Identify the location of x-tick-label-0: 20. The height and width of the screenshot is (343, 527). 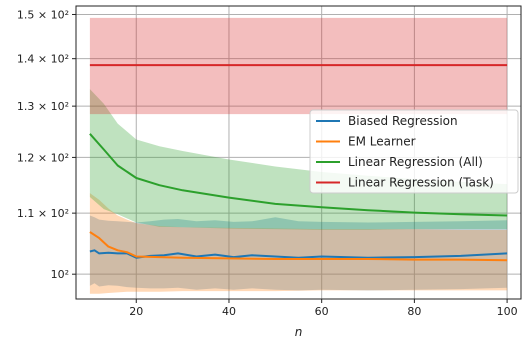
(136, 311).